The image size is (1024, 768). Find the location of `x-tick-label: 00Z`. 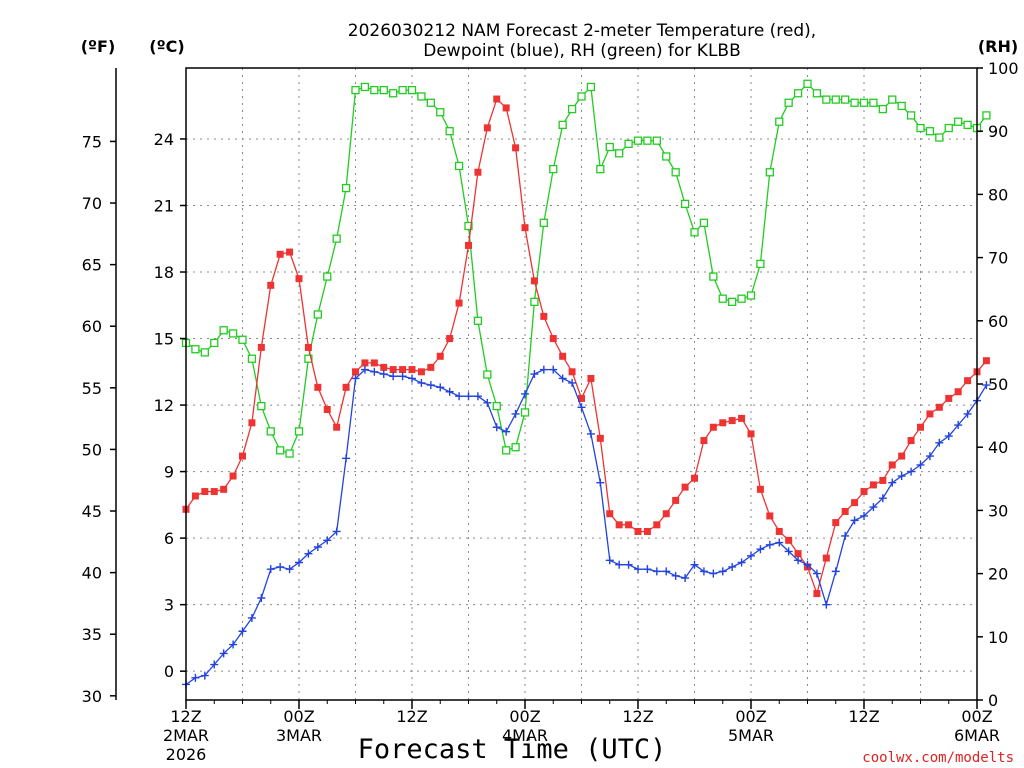

x-tick-label: 00Z is located at coordinates (524, 716).